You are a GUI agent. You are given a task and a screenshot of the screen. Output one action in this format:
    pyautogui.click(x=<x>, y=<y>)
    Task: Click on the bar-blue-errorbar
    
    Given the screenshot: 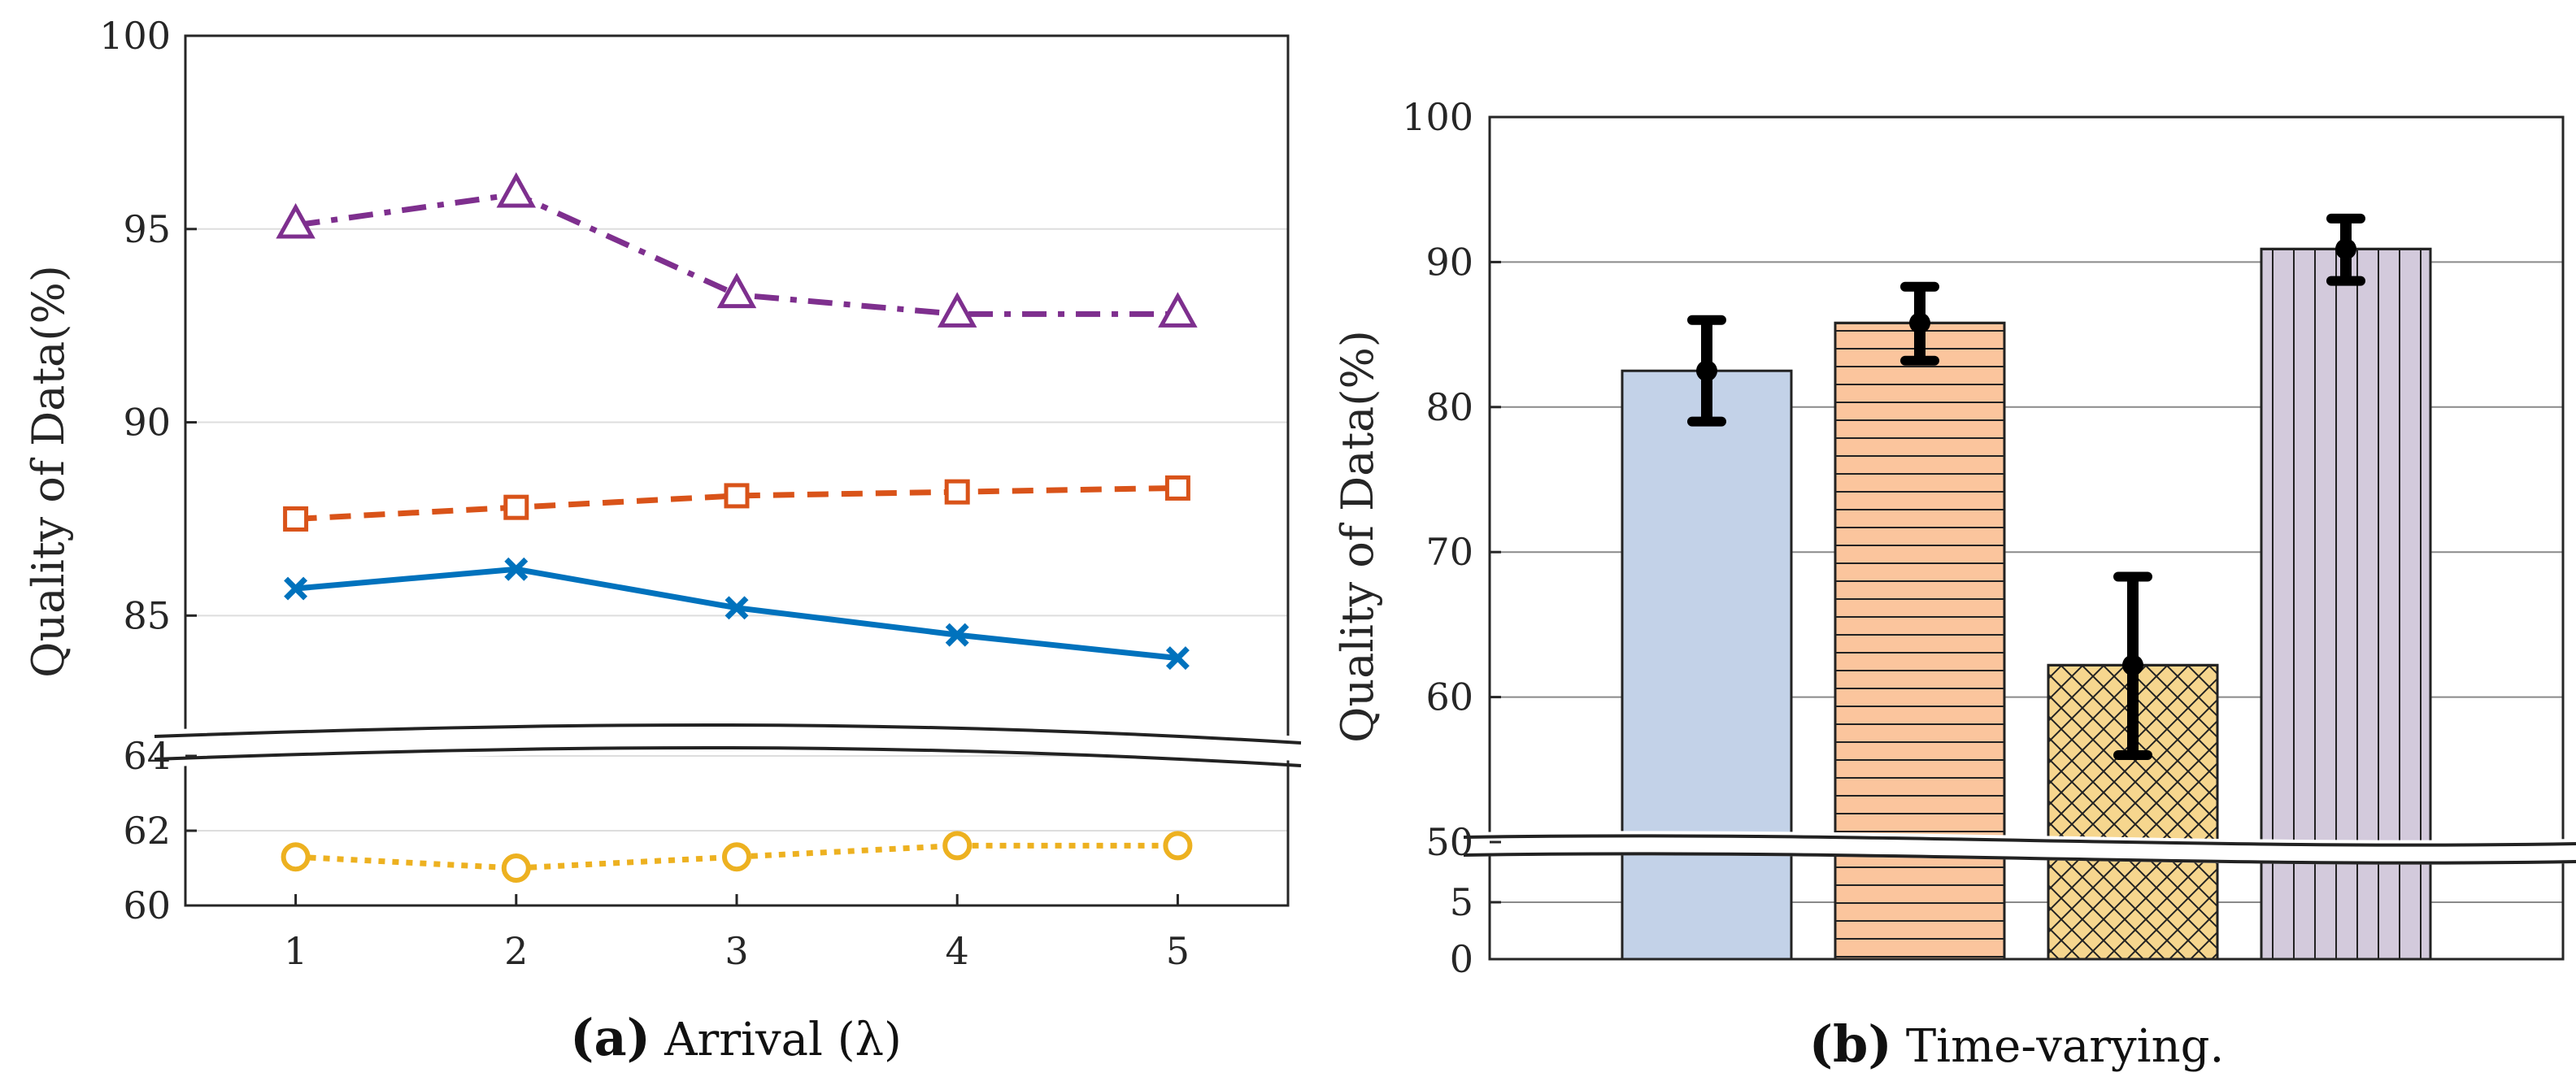 What is the action you would take?
    pyautogui.click(x=1707, y=371)
    